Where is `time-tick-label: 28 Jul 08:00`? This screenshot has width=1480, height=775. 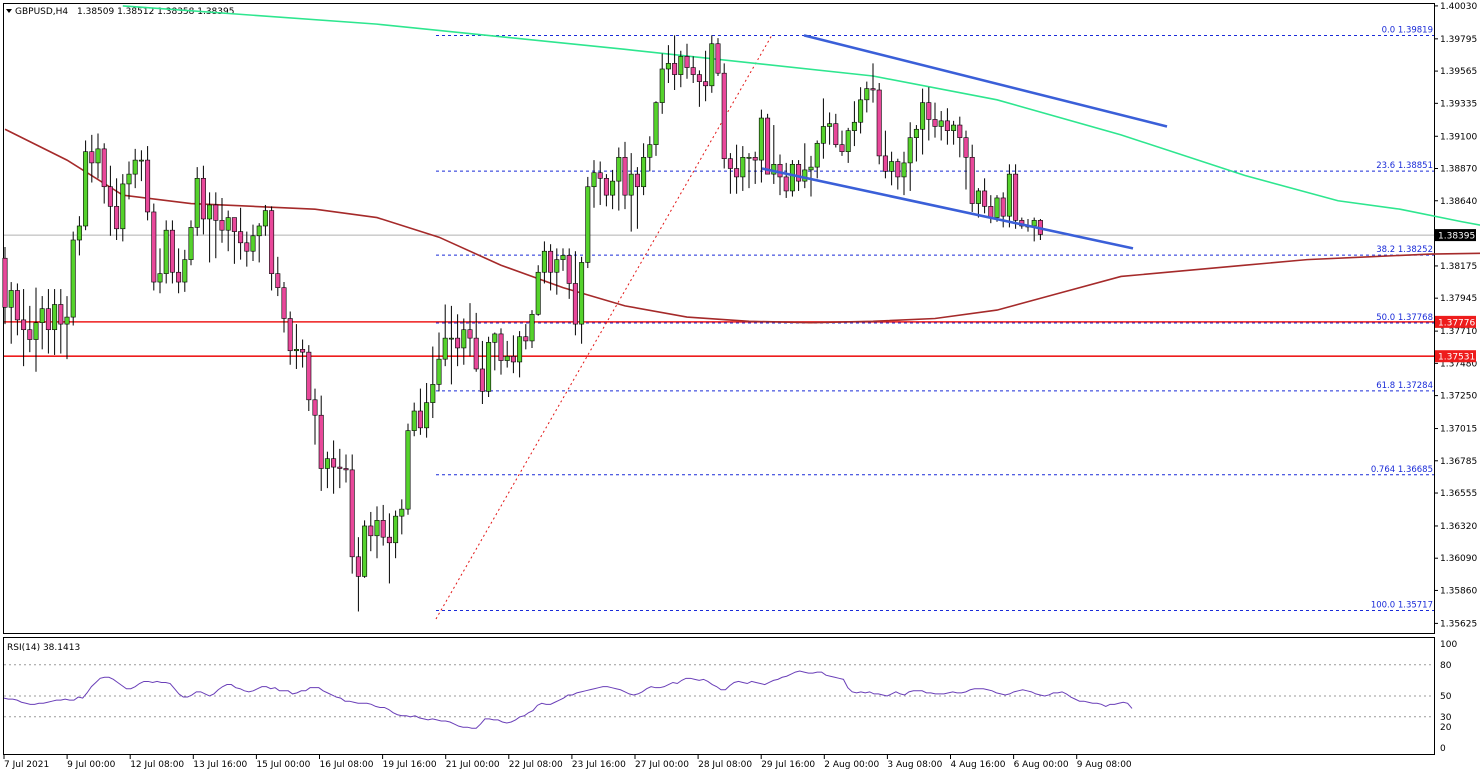
time-tick-label: 28 Jul 08:00 is located at coordinates (725, 765).